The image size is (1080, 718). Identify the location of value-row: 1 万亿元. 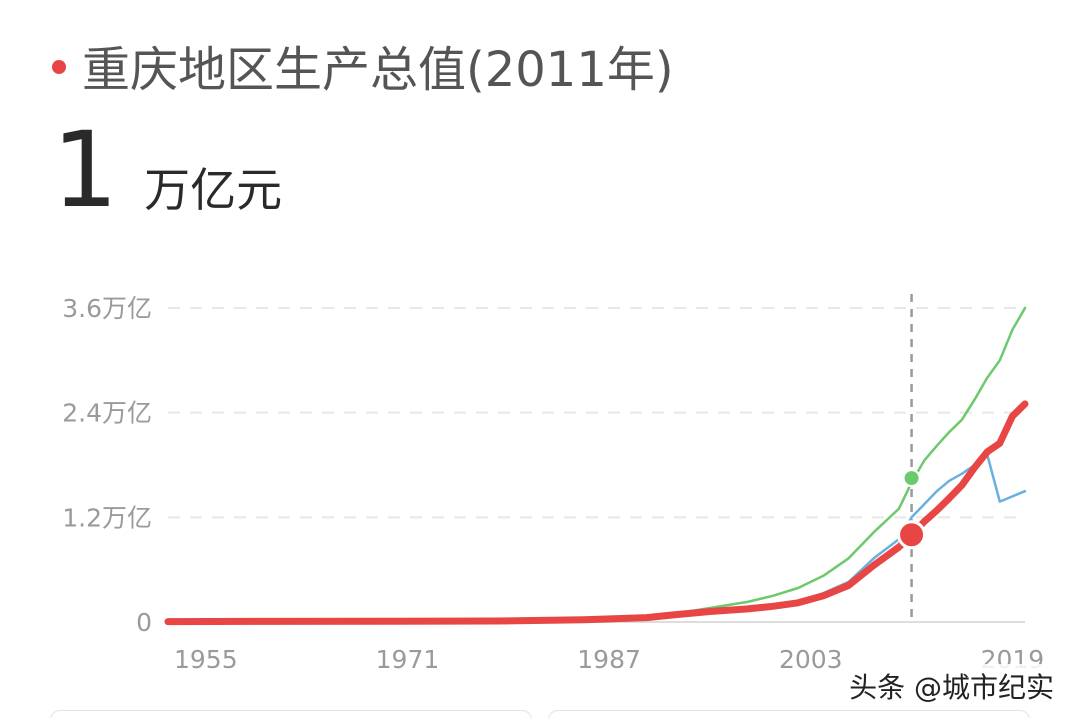
(167, 170).